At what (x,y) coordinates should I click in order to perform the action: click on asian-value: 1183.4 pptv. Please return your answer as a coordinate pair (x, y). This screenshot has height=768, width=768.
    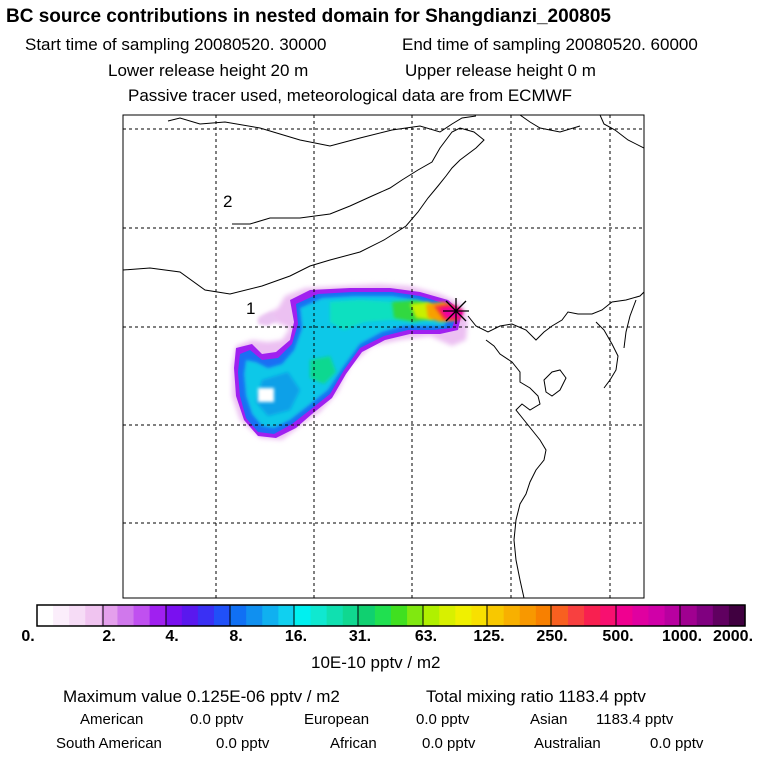
    Looking at the image, I should click on (635, 719).